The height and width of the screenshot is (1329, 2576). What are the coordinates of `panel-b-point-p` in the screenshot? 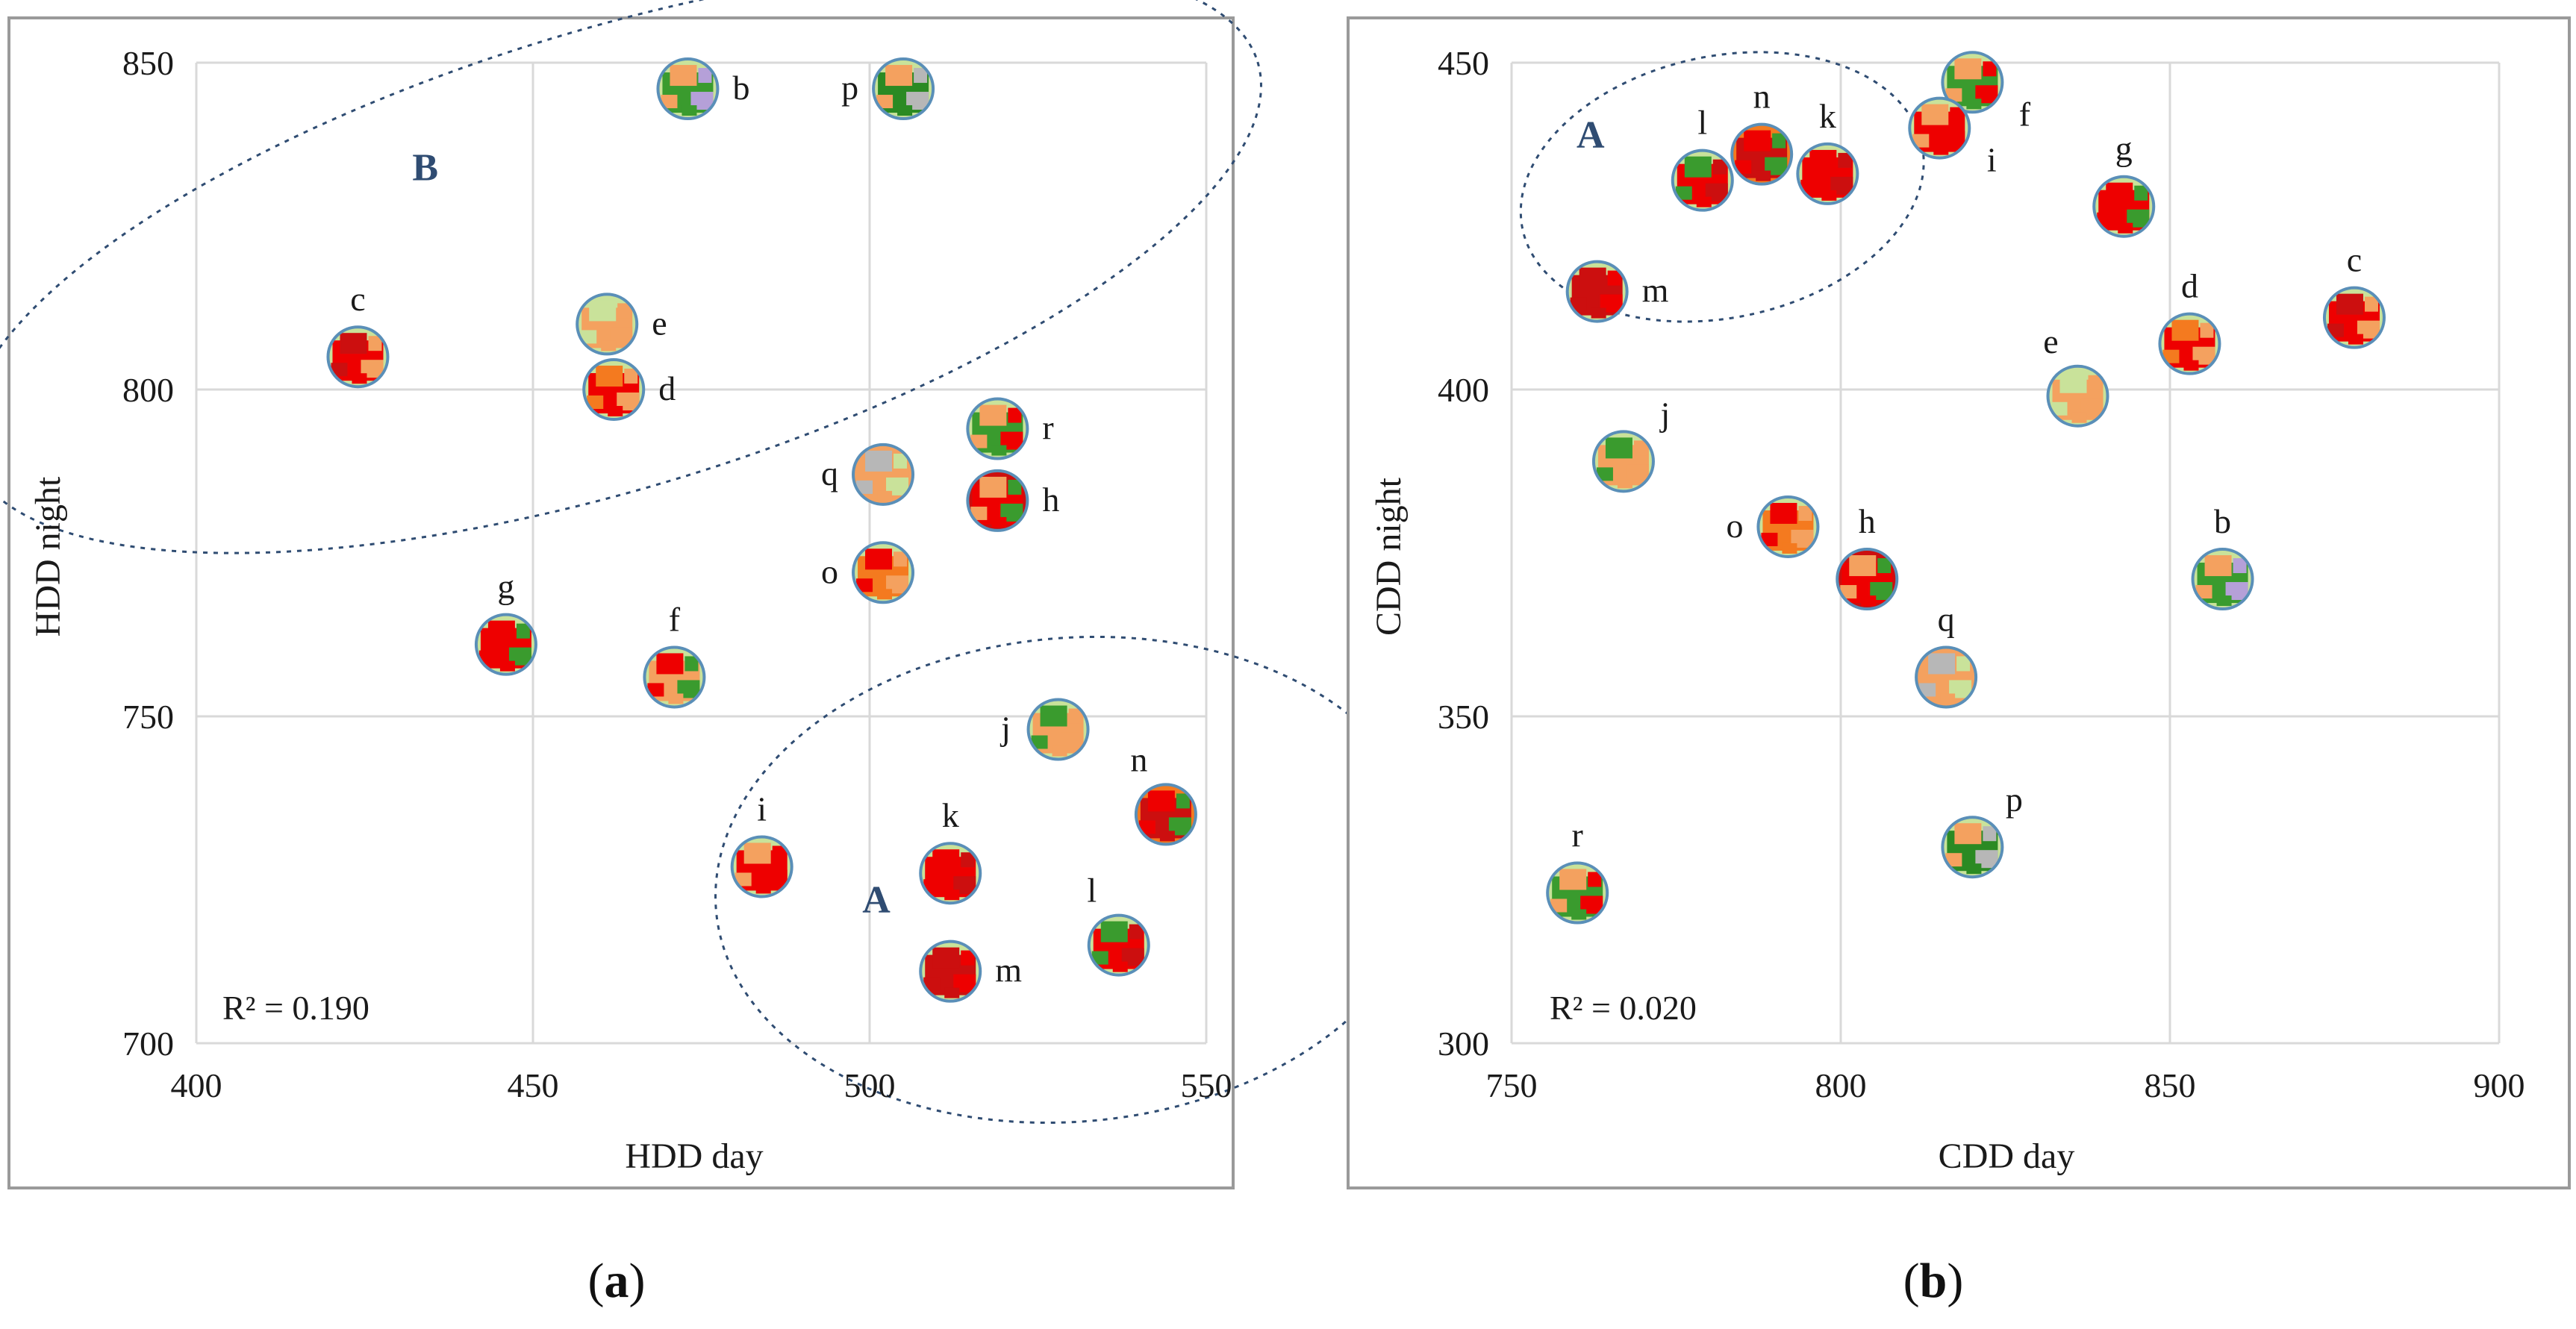 It's located at (1972, 847).